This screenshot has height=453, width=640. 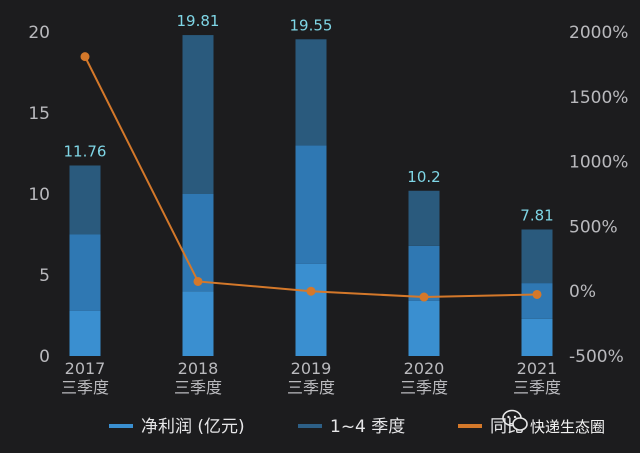 What do you see at coordinates (367, 427) in the screenshot?
I see `legend-label: 1~4 季度` at bounding box center [367, 427].